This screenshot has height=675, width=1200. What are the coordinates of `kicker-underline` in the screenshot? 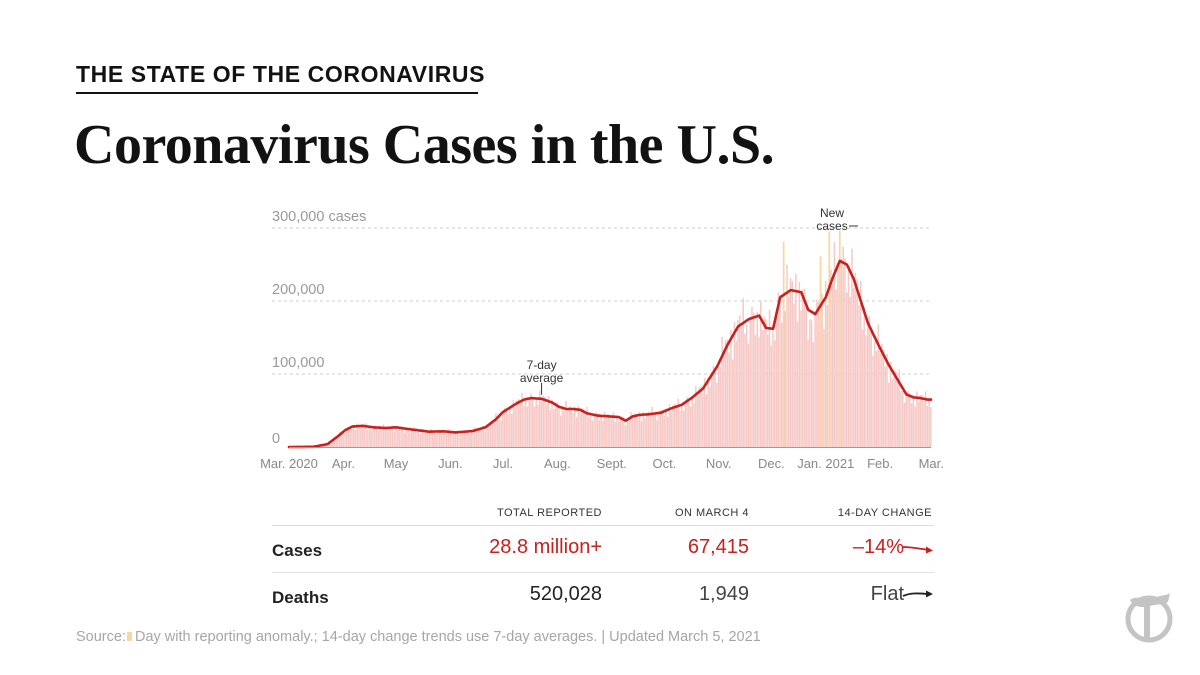 It's located at (277, 93).